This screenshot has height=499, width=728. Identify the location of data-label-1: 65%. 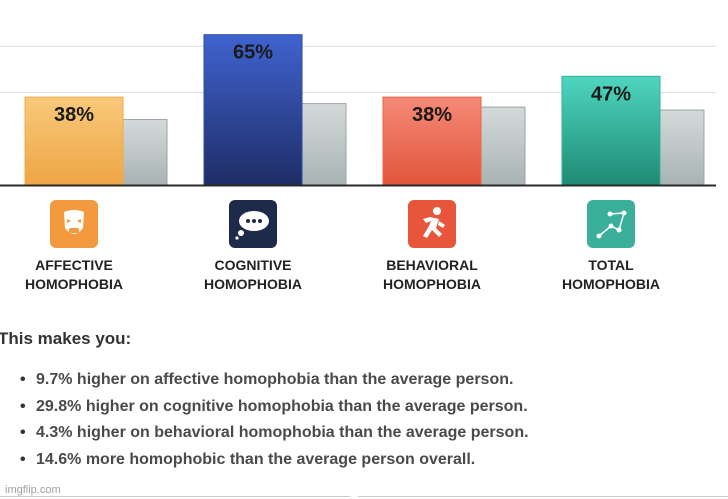
(253, 53).